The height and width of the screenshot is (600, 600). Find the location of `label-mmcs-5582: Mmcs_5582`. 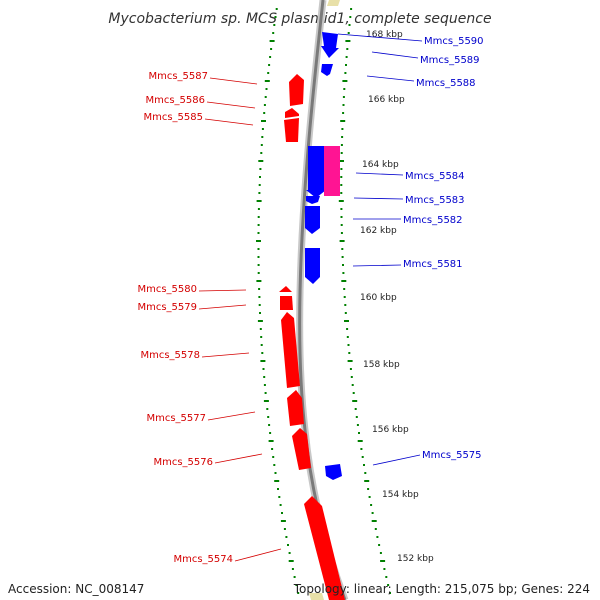

label-mmcs-5582: Mmcs_5582 is located at coordinates (433, 220).